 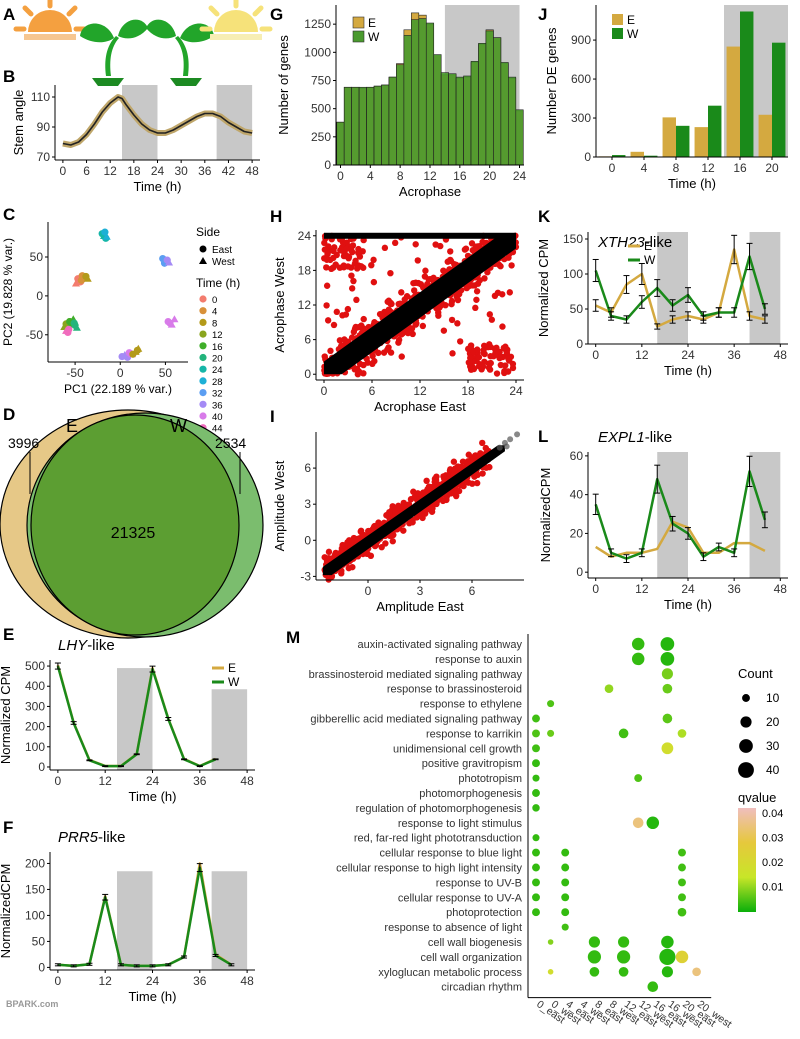 What do you see at coordinates (321, 137) in the screenshot?
I see `y-tick-label: 250` at bounding box center [321, 137].